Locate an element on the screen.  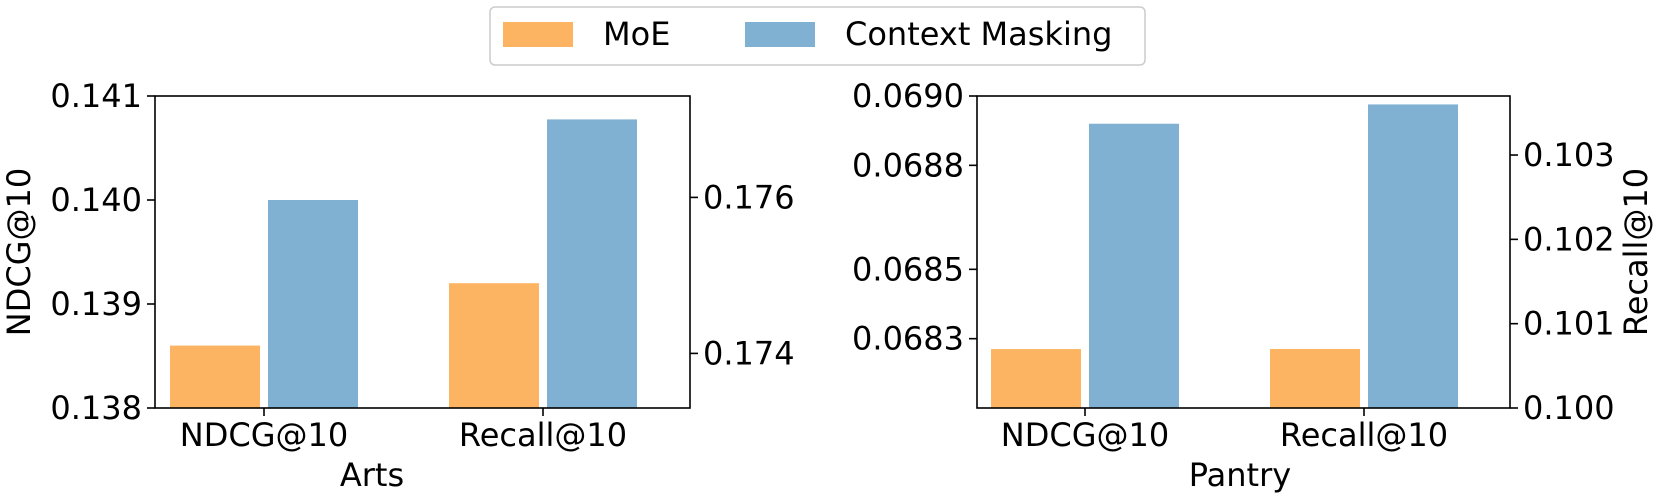
right-tick-label: 0.176 is located at coordinates (749, 197).